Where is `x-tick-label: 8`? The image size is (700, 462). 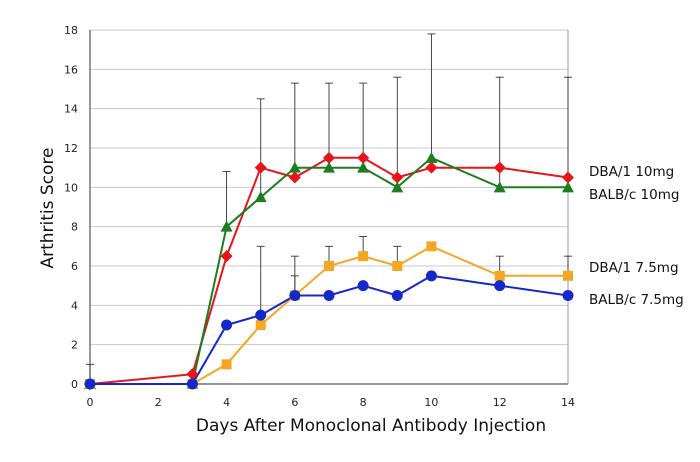
x-tick-label: 8 is located at coordinates (363, 402).